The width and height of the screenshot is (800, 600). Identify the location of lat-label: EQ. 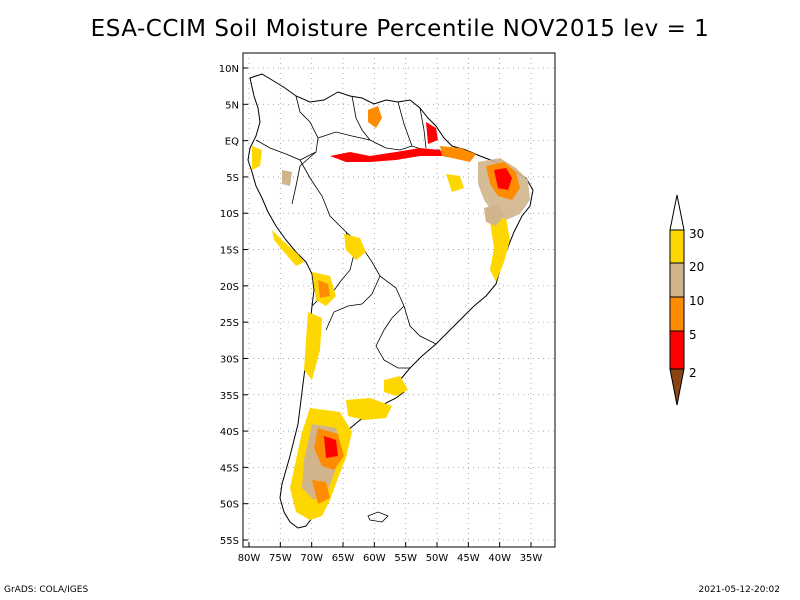
(232, 142).